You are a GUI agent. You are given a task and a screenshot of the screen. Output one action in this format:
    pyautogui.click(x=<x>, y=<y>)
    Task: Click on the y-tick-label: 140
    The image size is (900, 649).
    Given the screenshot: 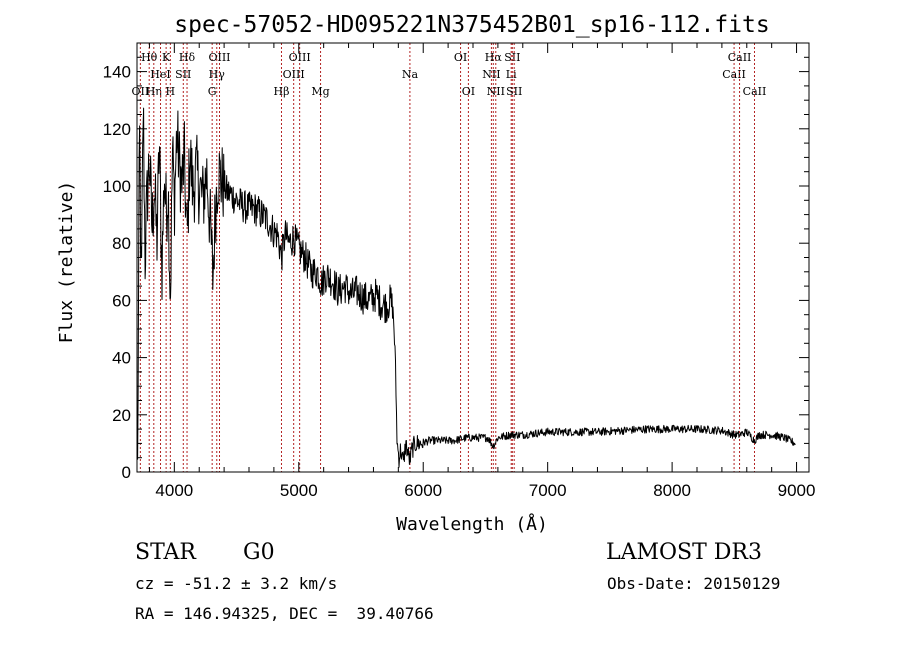 What is the action you would take?
    pyautogui.click(x=117, y=72)
    